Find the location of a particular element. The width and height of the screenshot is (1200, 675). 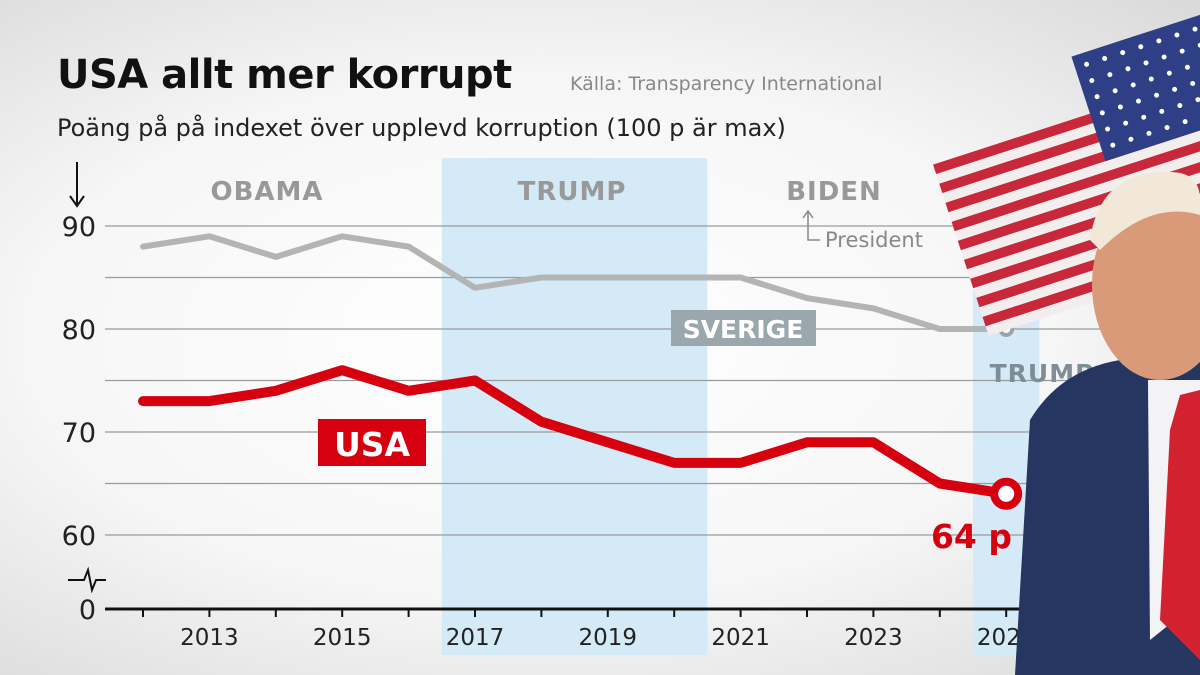

series-line-usa is located at coordinates (575, 432).